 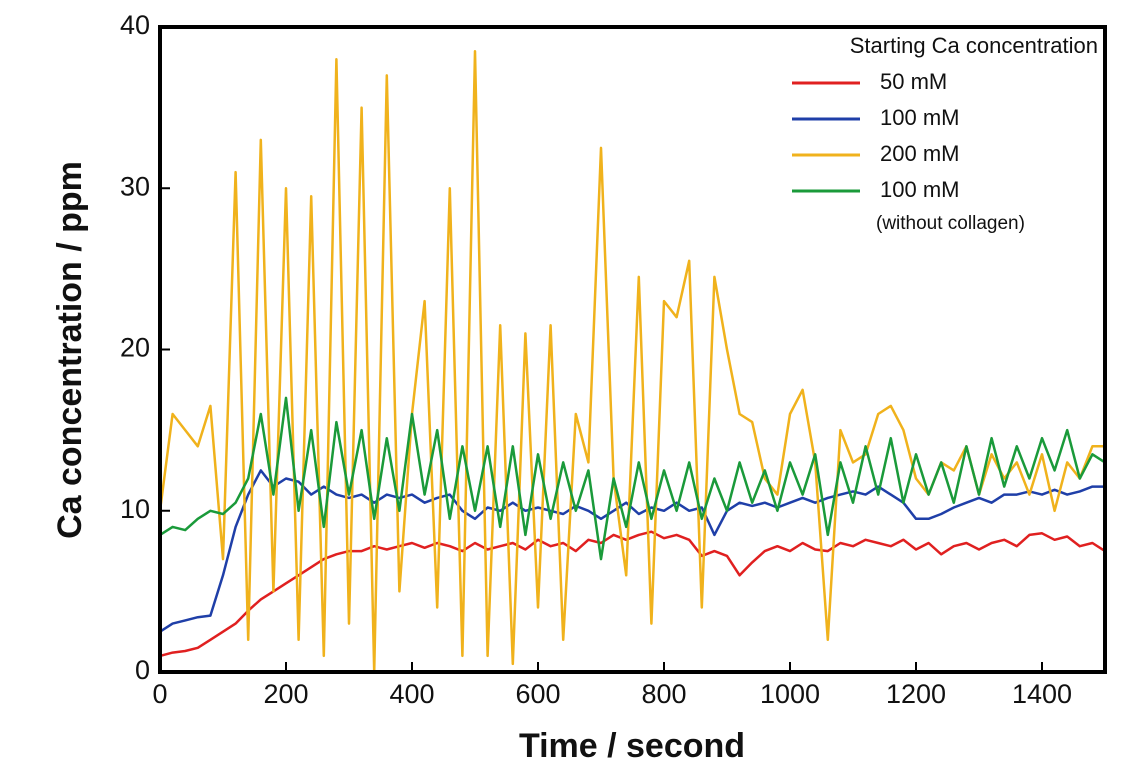 What do you see at coordinates (70, 350) in the screenshot?
I see `y-axis-title: Ca concentration / ppm` at bounding box center [70, 350].